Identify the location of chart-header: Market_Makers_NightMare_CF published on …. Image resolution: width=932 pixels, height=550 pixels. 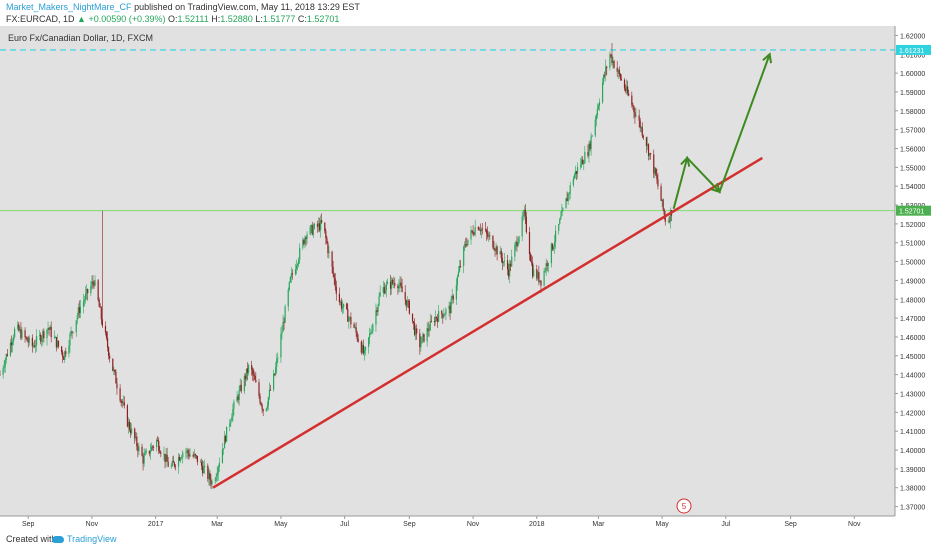
(466, 13).